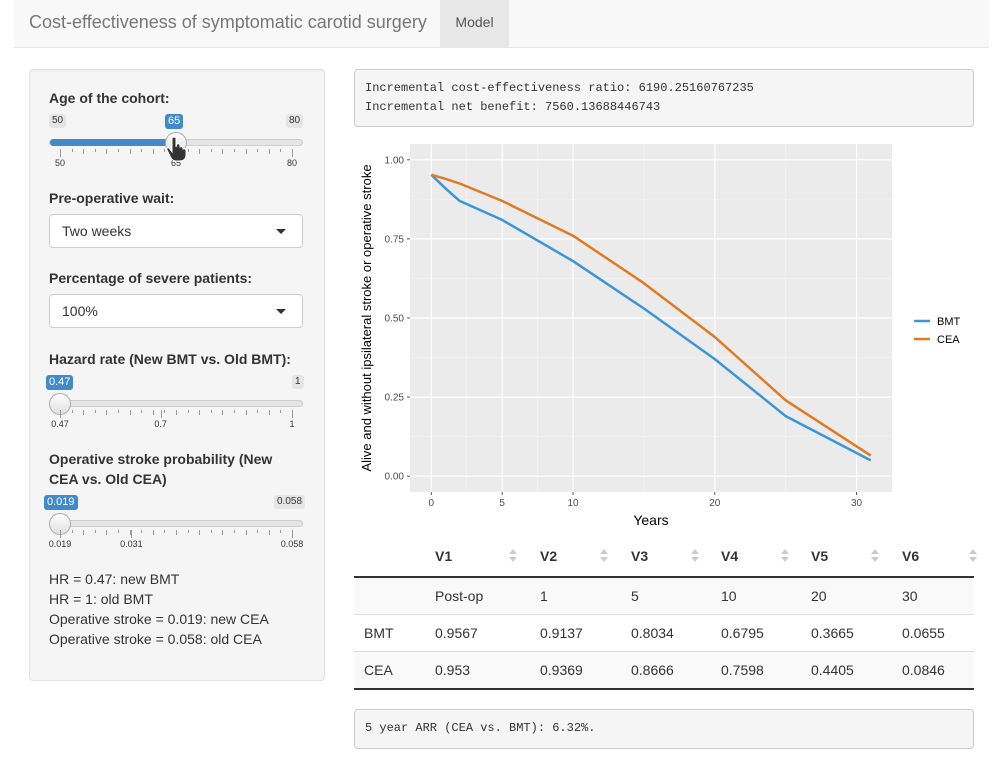 Image resolution: width=1001 pixels, height=760 pixels. I want to click on table-cell: 0.6795, so click(766, 633).